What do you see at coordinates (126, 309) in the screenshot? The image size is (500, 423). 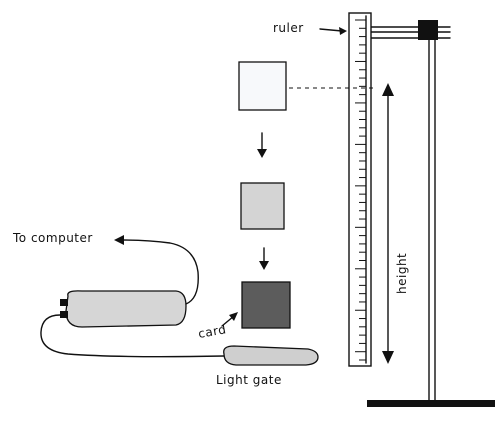 I see `data-logger` at bounding box center [126, 309].